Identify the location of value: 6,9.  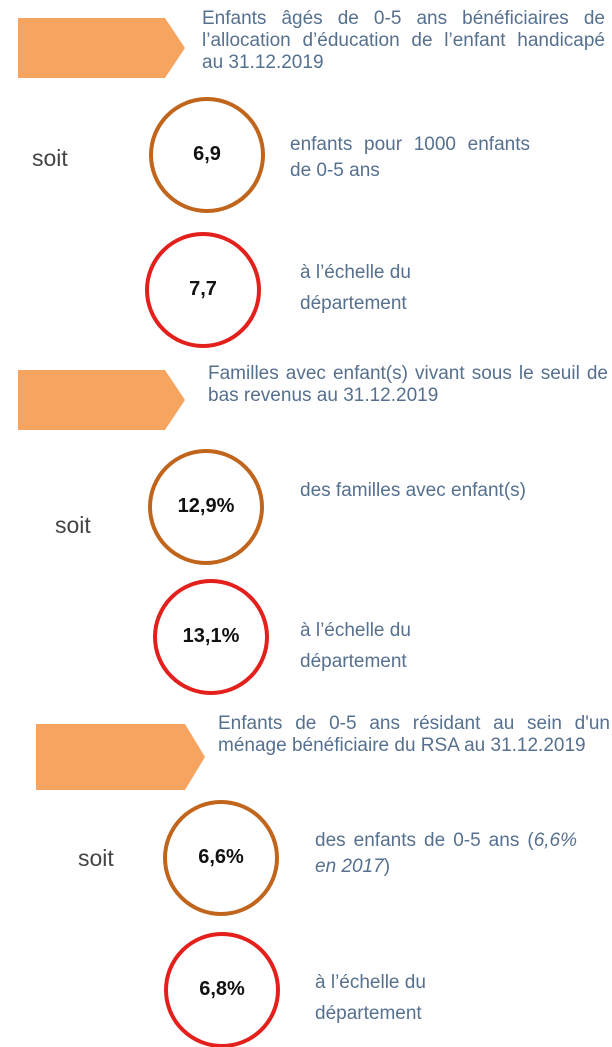
(207, 154).